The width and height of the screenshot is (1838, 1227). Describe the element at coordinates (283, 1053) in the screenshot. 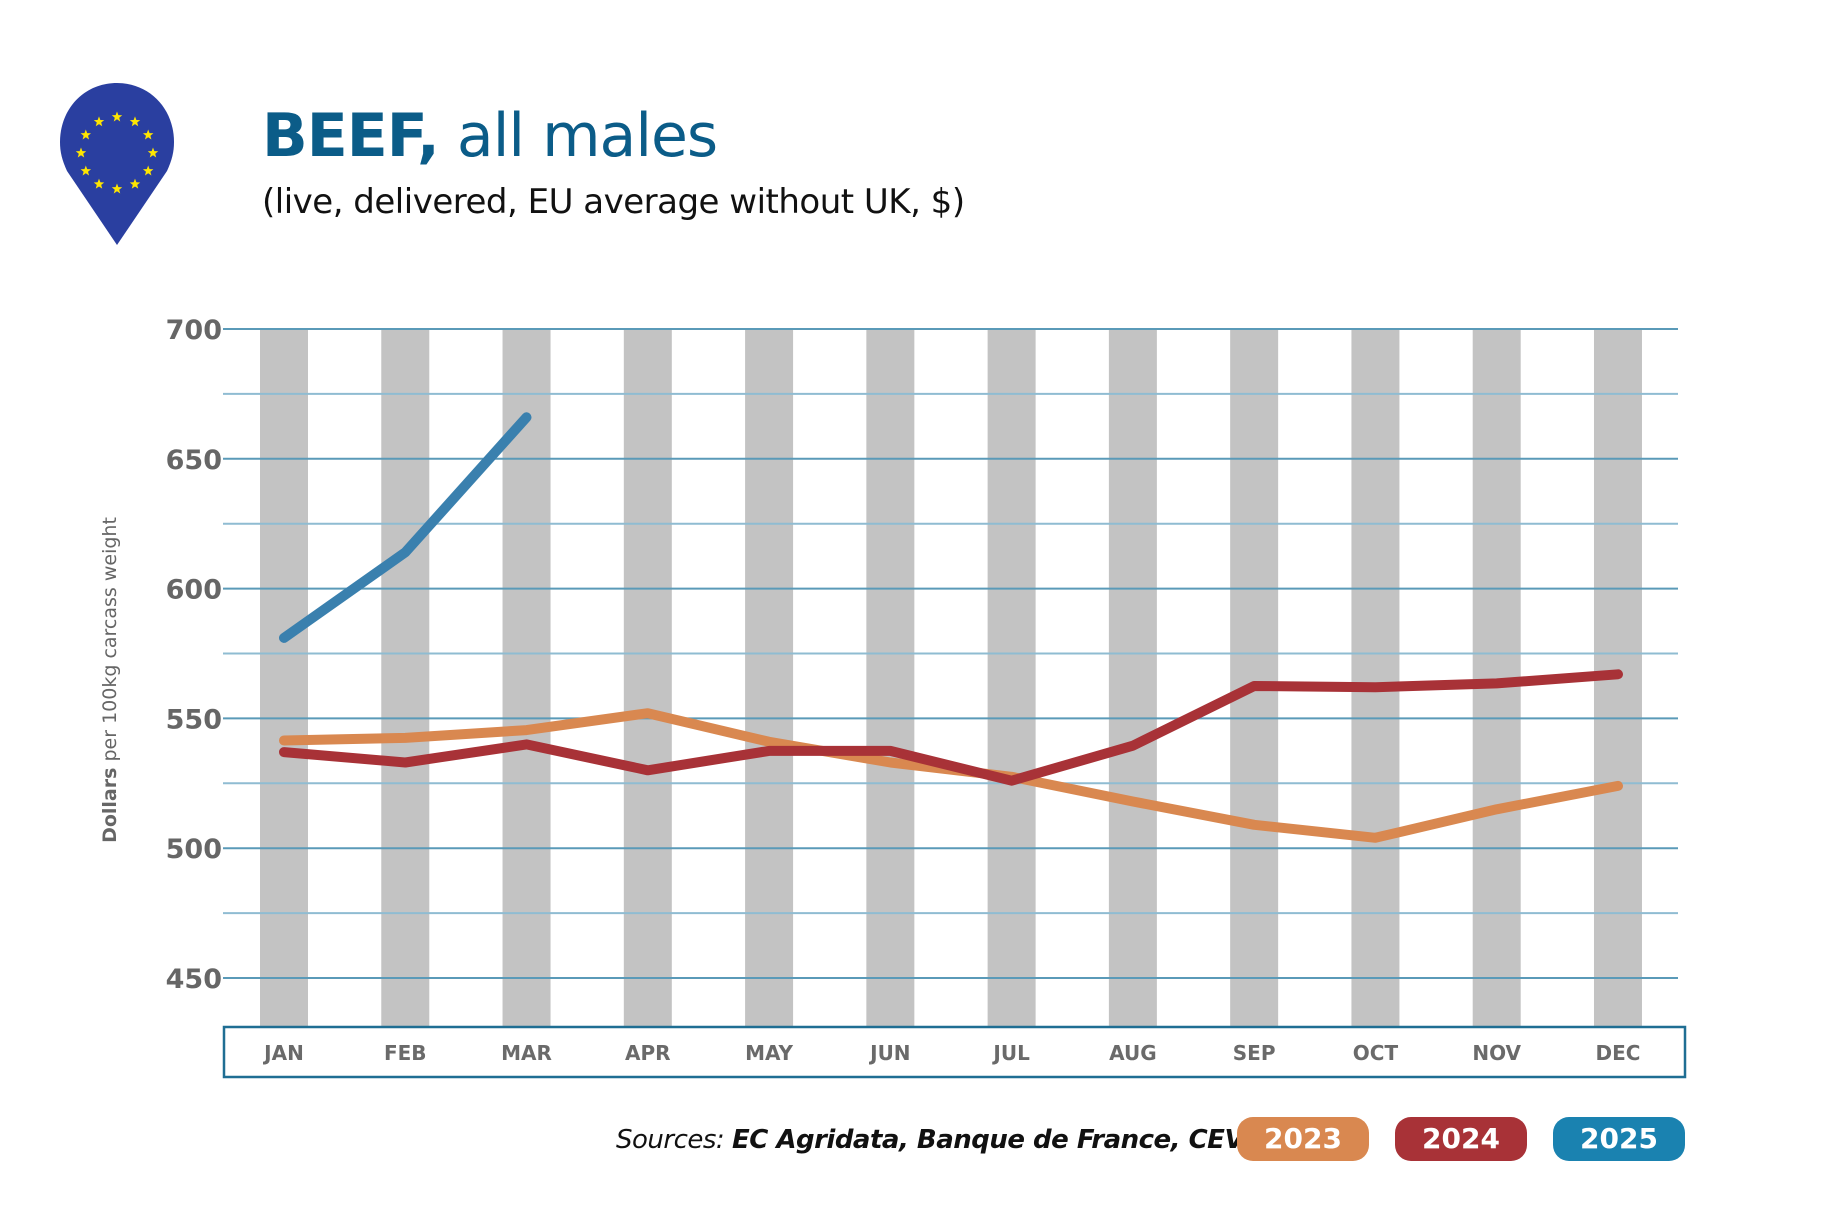

I see `x-tick-label: JAN` at that location.